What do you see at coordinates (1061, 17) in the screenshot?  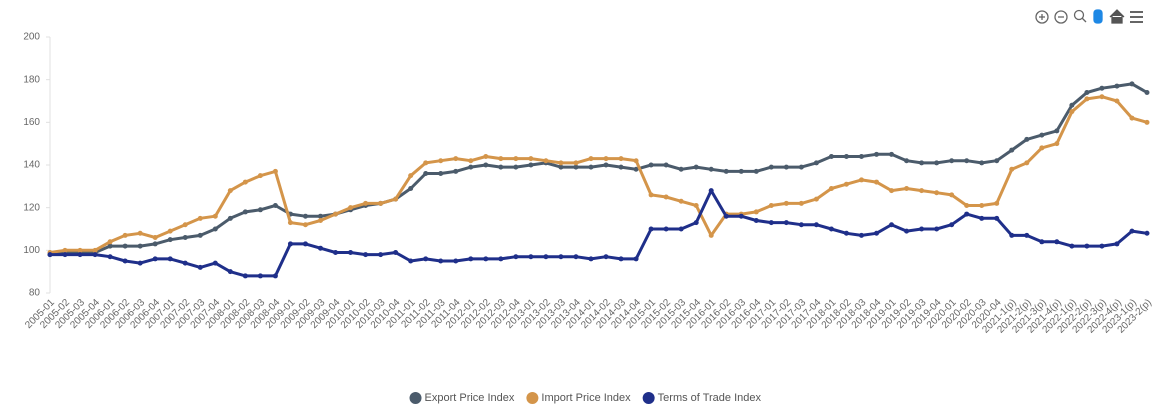 I see `zoom-out` at bounding box center [1061, 17].